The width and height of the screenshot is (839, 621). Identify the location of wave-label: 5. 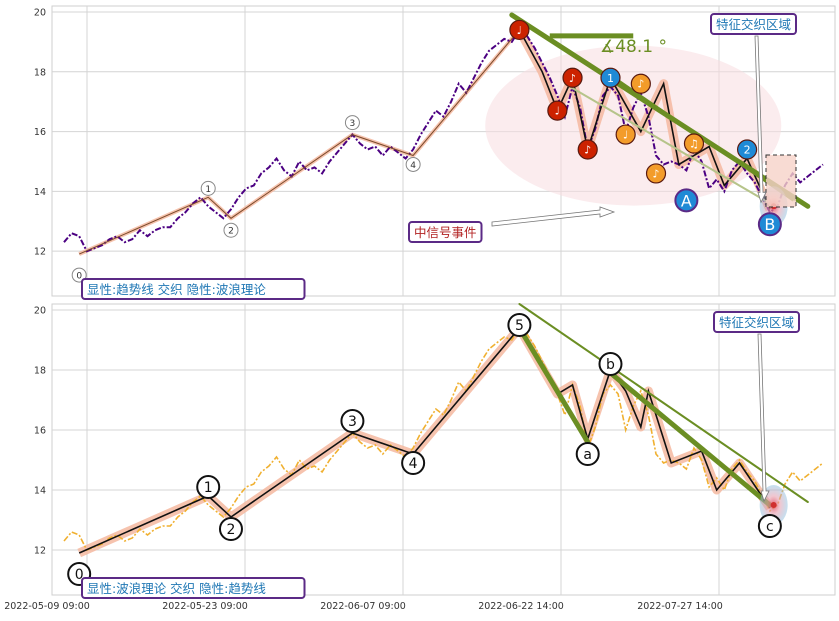
(519, 326).